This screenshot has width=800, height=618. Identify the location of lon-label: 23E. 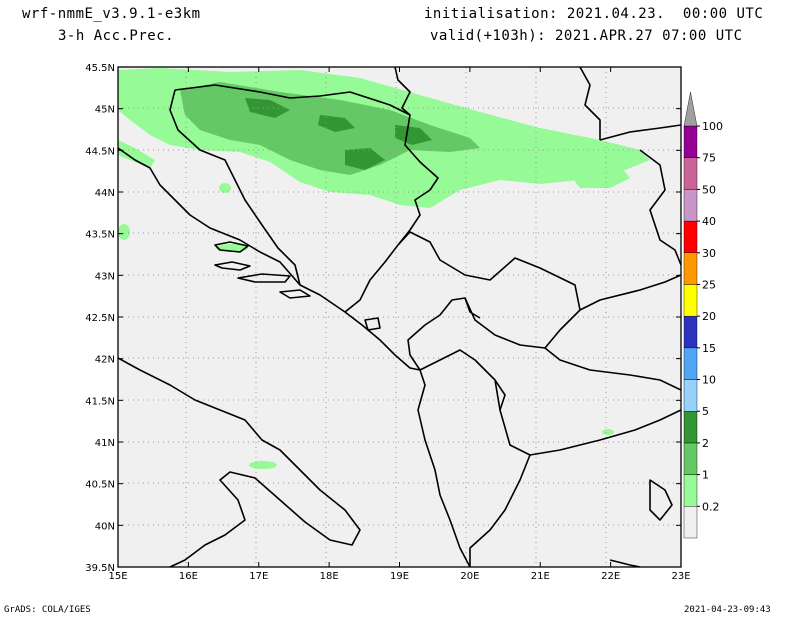
(680, 576).